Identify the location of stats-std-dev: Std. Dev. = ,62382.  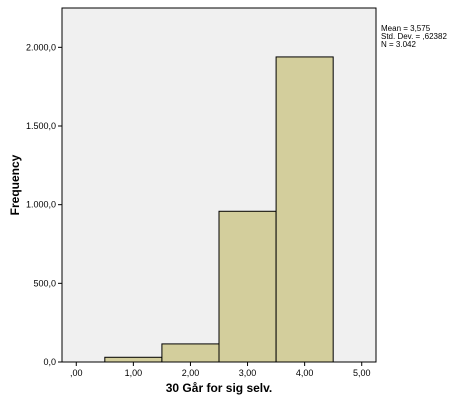
(414, 36).